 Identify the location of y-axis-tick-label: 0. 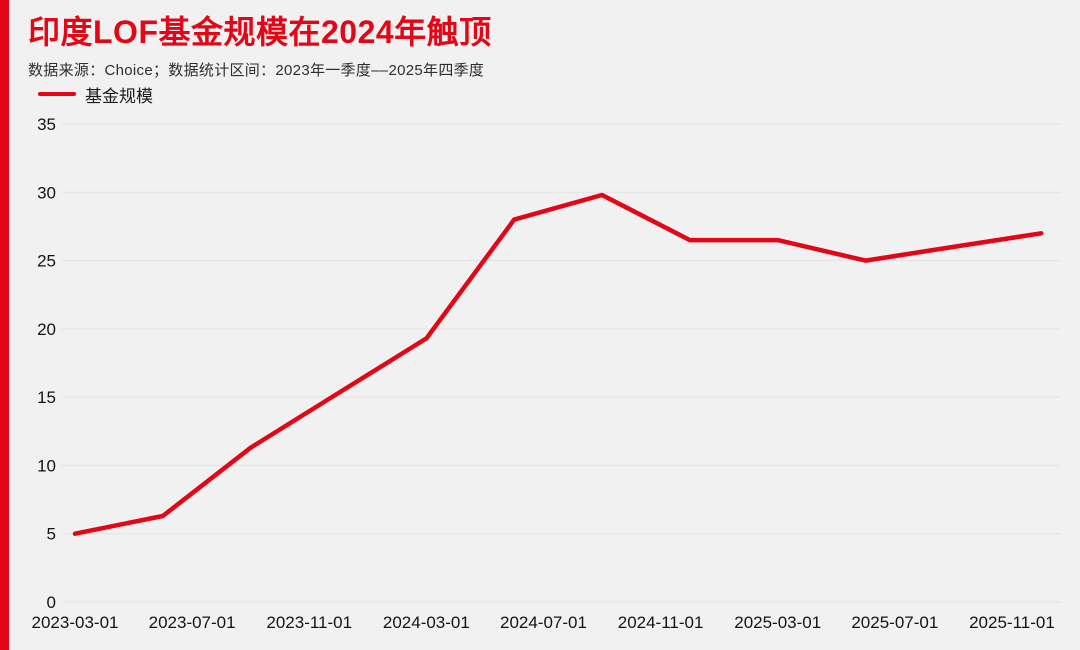
(51, 602).